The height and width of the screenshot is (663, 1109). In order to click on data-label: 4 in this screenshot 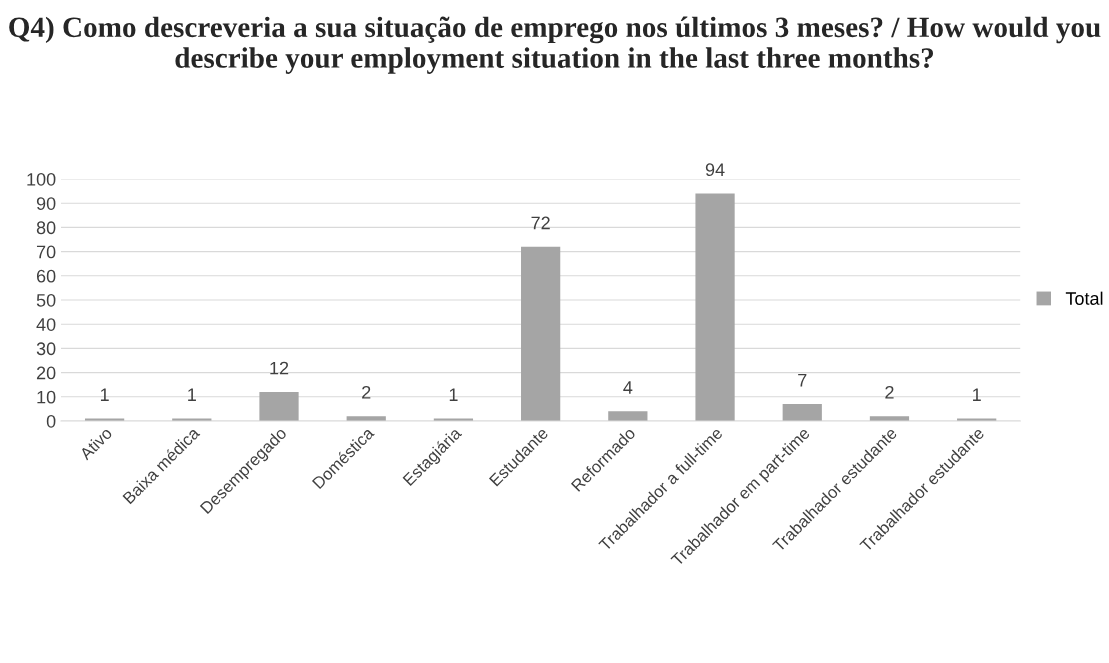, I will do `click(628, 387)`.